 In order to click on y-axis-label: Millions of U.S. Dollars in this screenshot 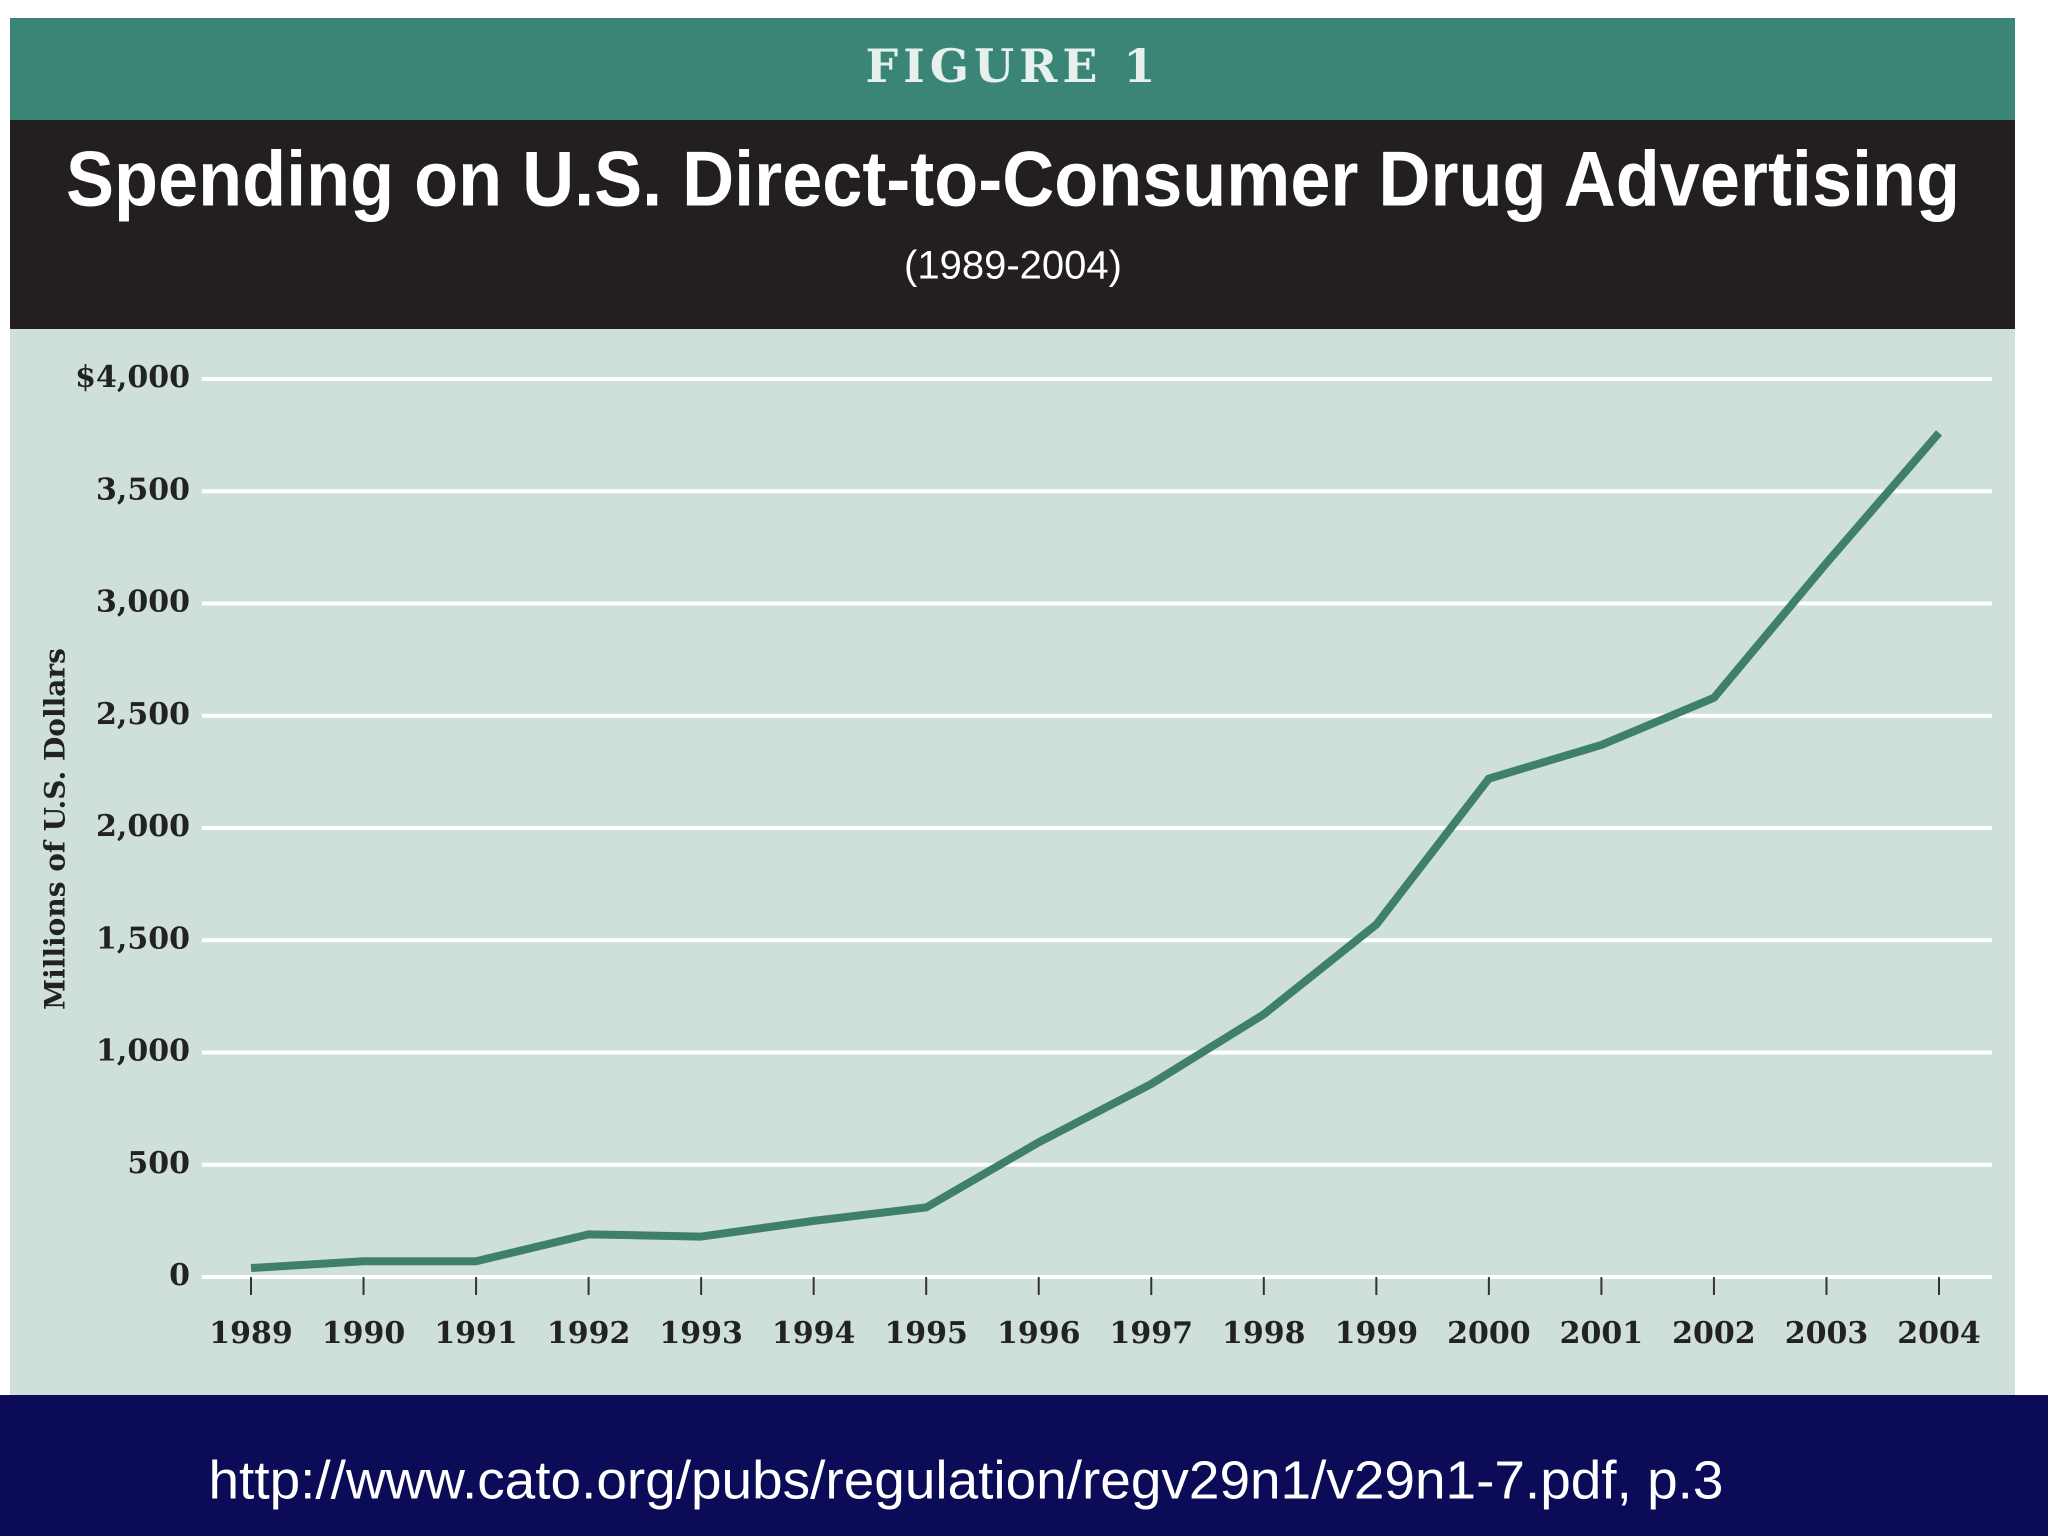, I will do `click(55, 829)`.